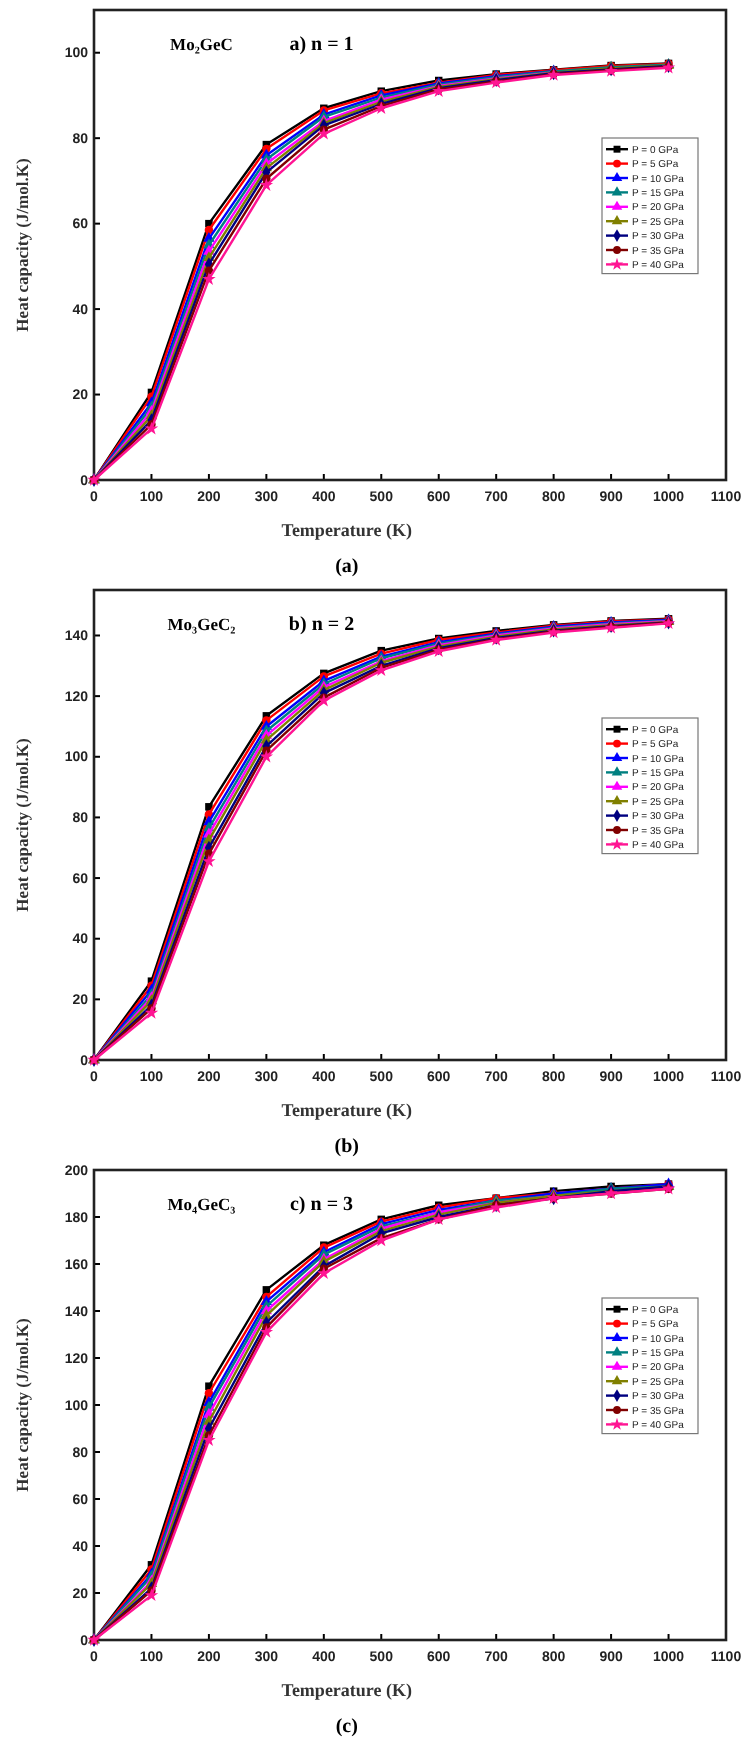  I want to click on text: (c), so click(346, 1727).